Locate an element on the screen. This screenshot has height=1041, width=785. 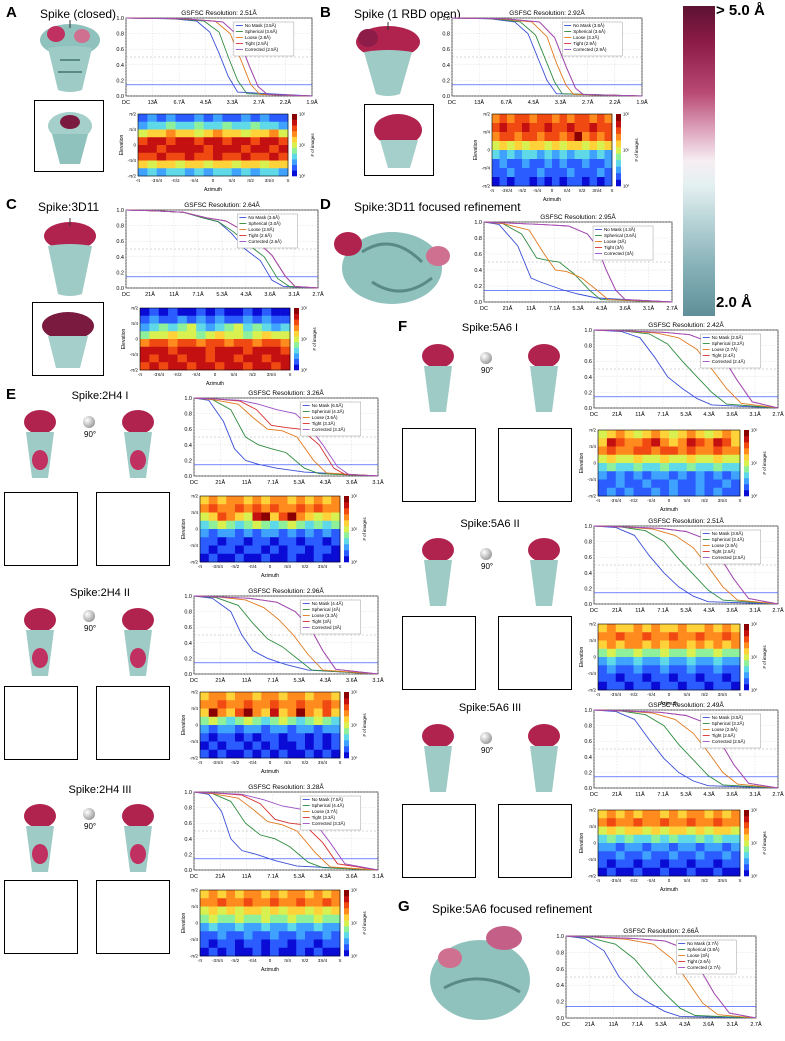
x-tick-label: DC is located at coordinates (566, 1025).